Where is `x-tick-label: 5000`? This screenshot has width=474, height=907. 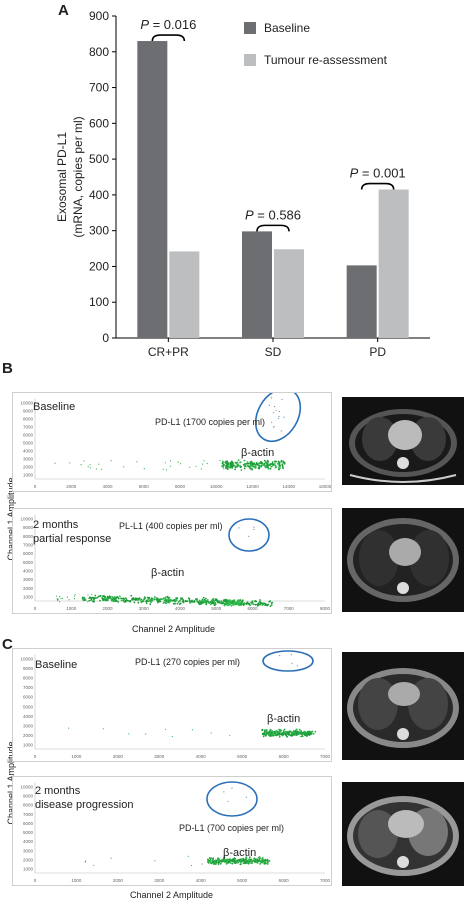
x-tick-label: 5000 is located at coordinates (242, 756).